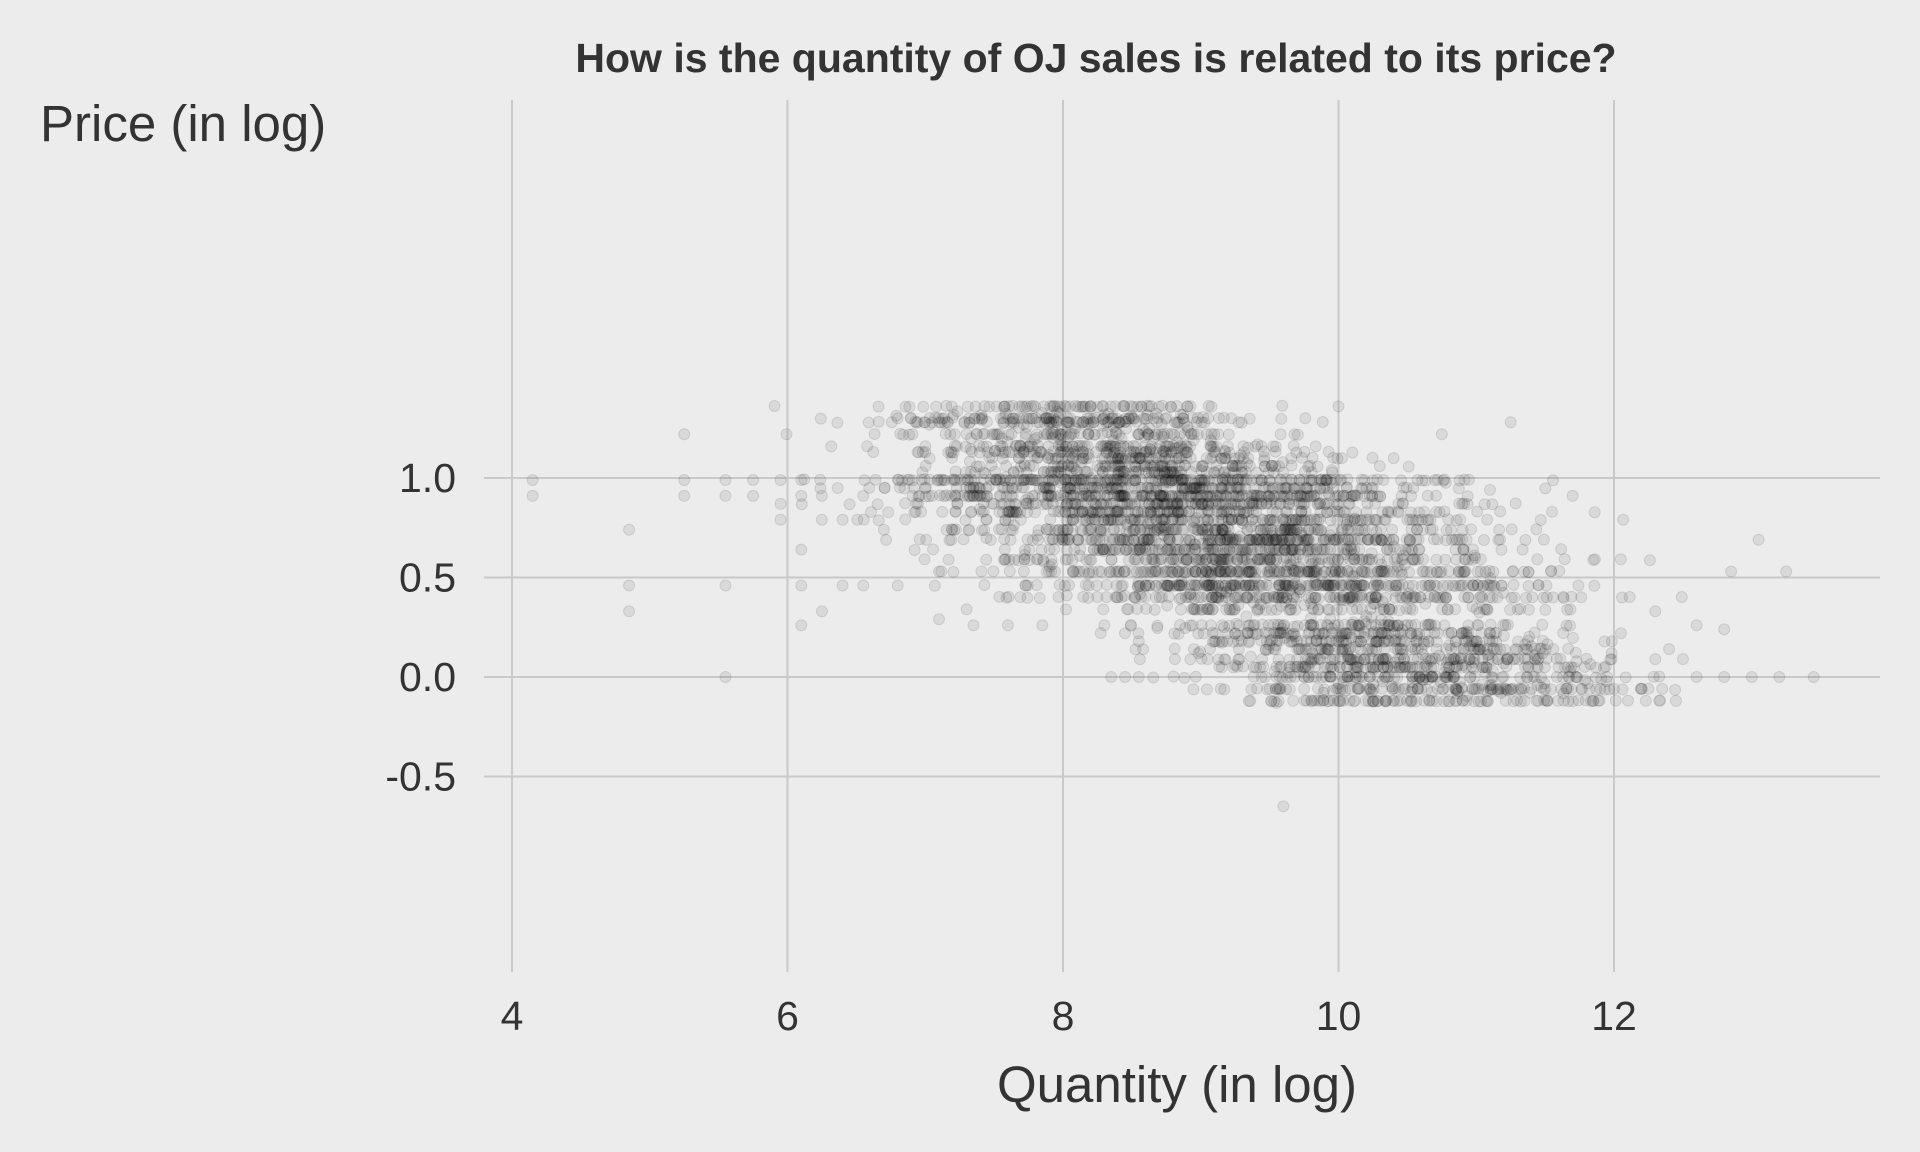 The image size is (1920, 1152). I want to click on x-axis-title: Quantity (in log), so click(1177, 1084).